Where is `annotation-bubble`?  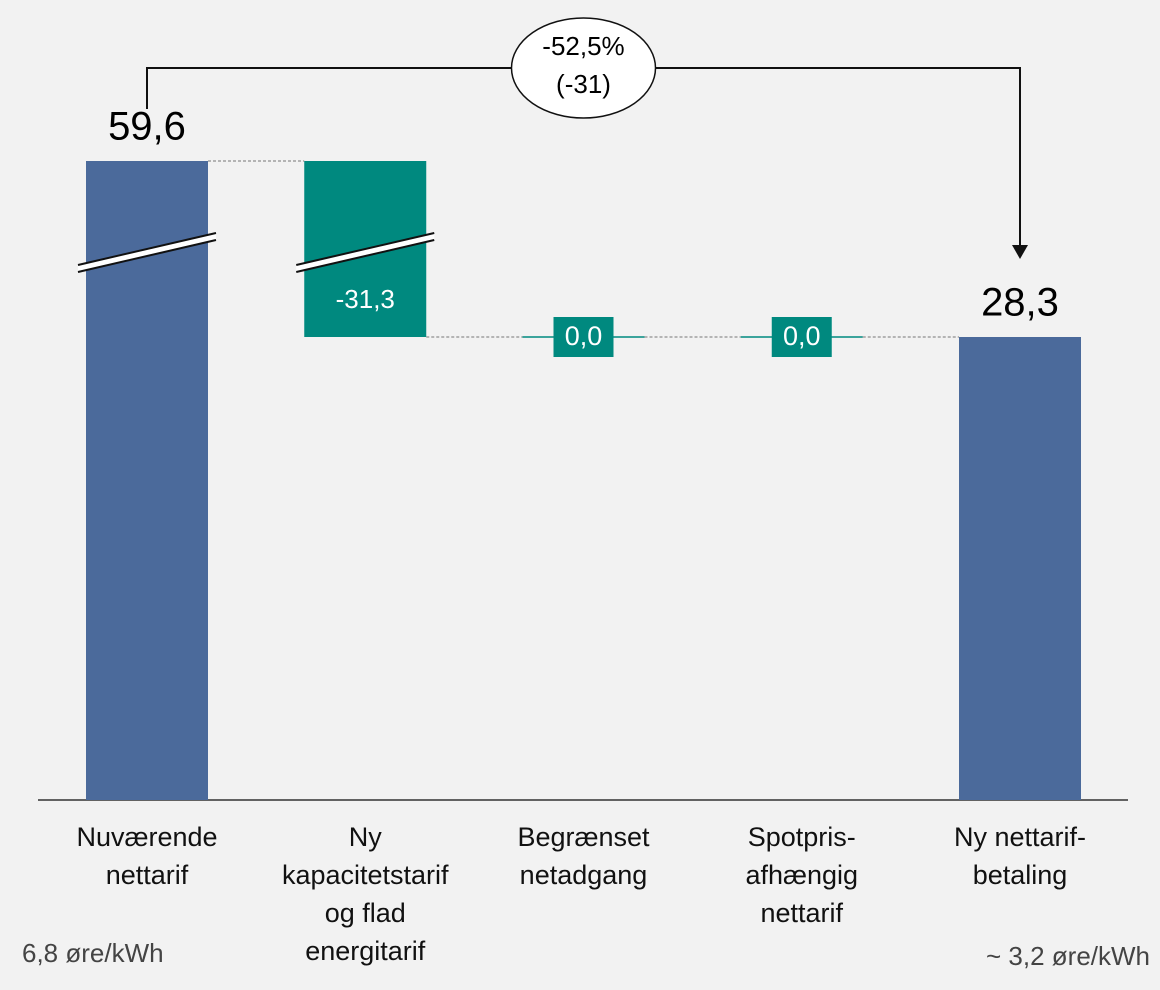 annotation-bubble is located at coordinates (583, 68).